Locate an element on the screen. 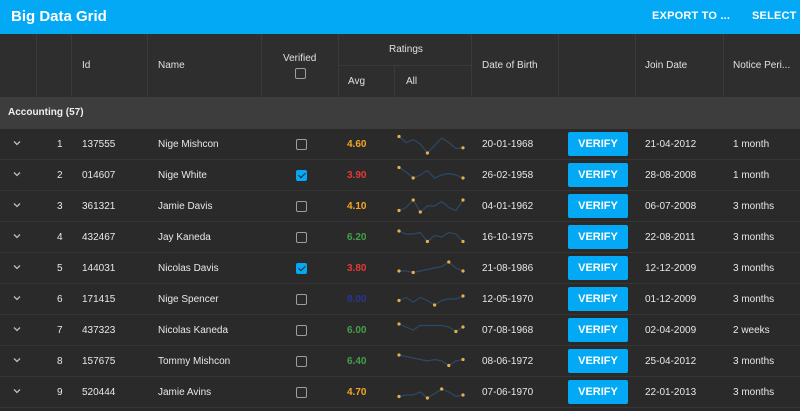 The image size is (800, 411). header-row-number-column is located at coordinates (54, 65).